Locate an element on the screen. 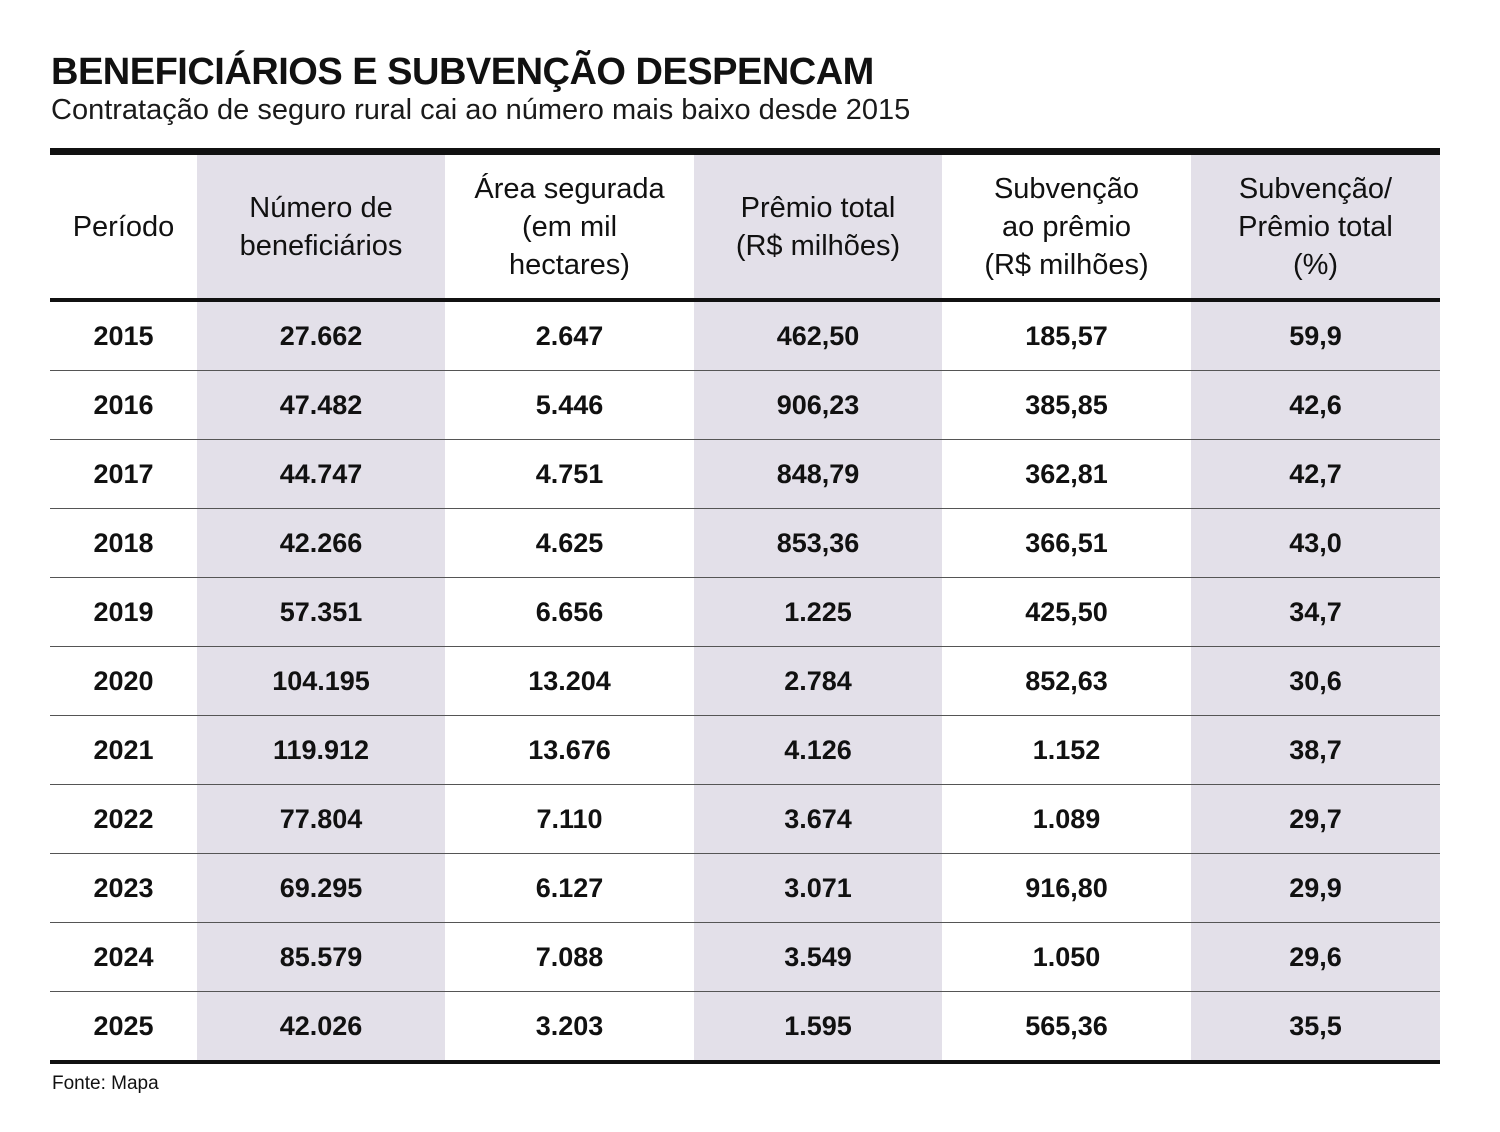 Image resolution: width=1500 pixels, height=1132 pixels. column-header-line: hectares) is located at coordinates (569, 264).